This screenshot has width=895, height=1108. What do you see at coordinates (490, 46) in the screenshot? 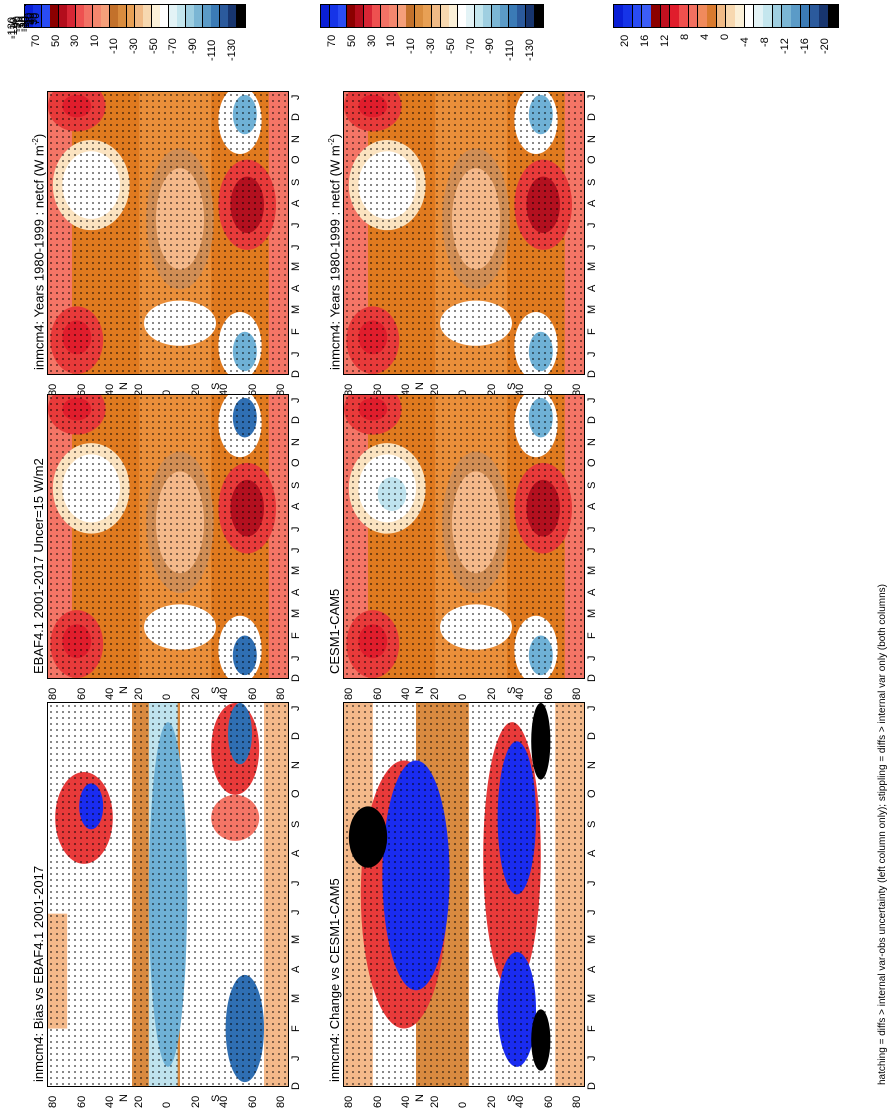
I see `colorbar-label: -90` at bounding box center [490, 46].